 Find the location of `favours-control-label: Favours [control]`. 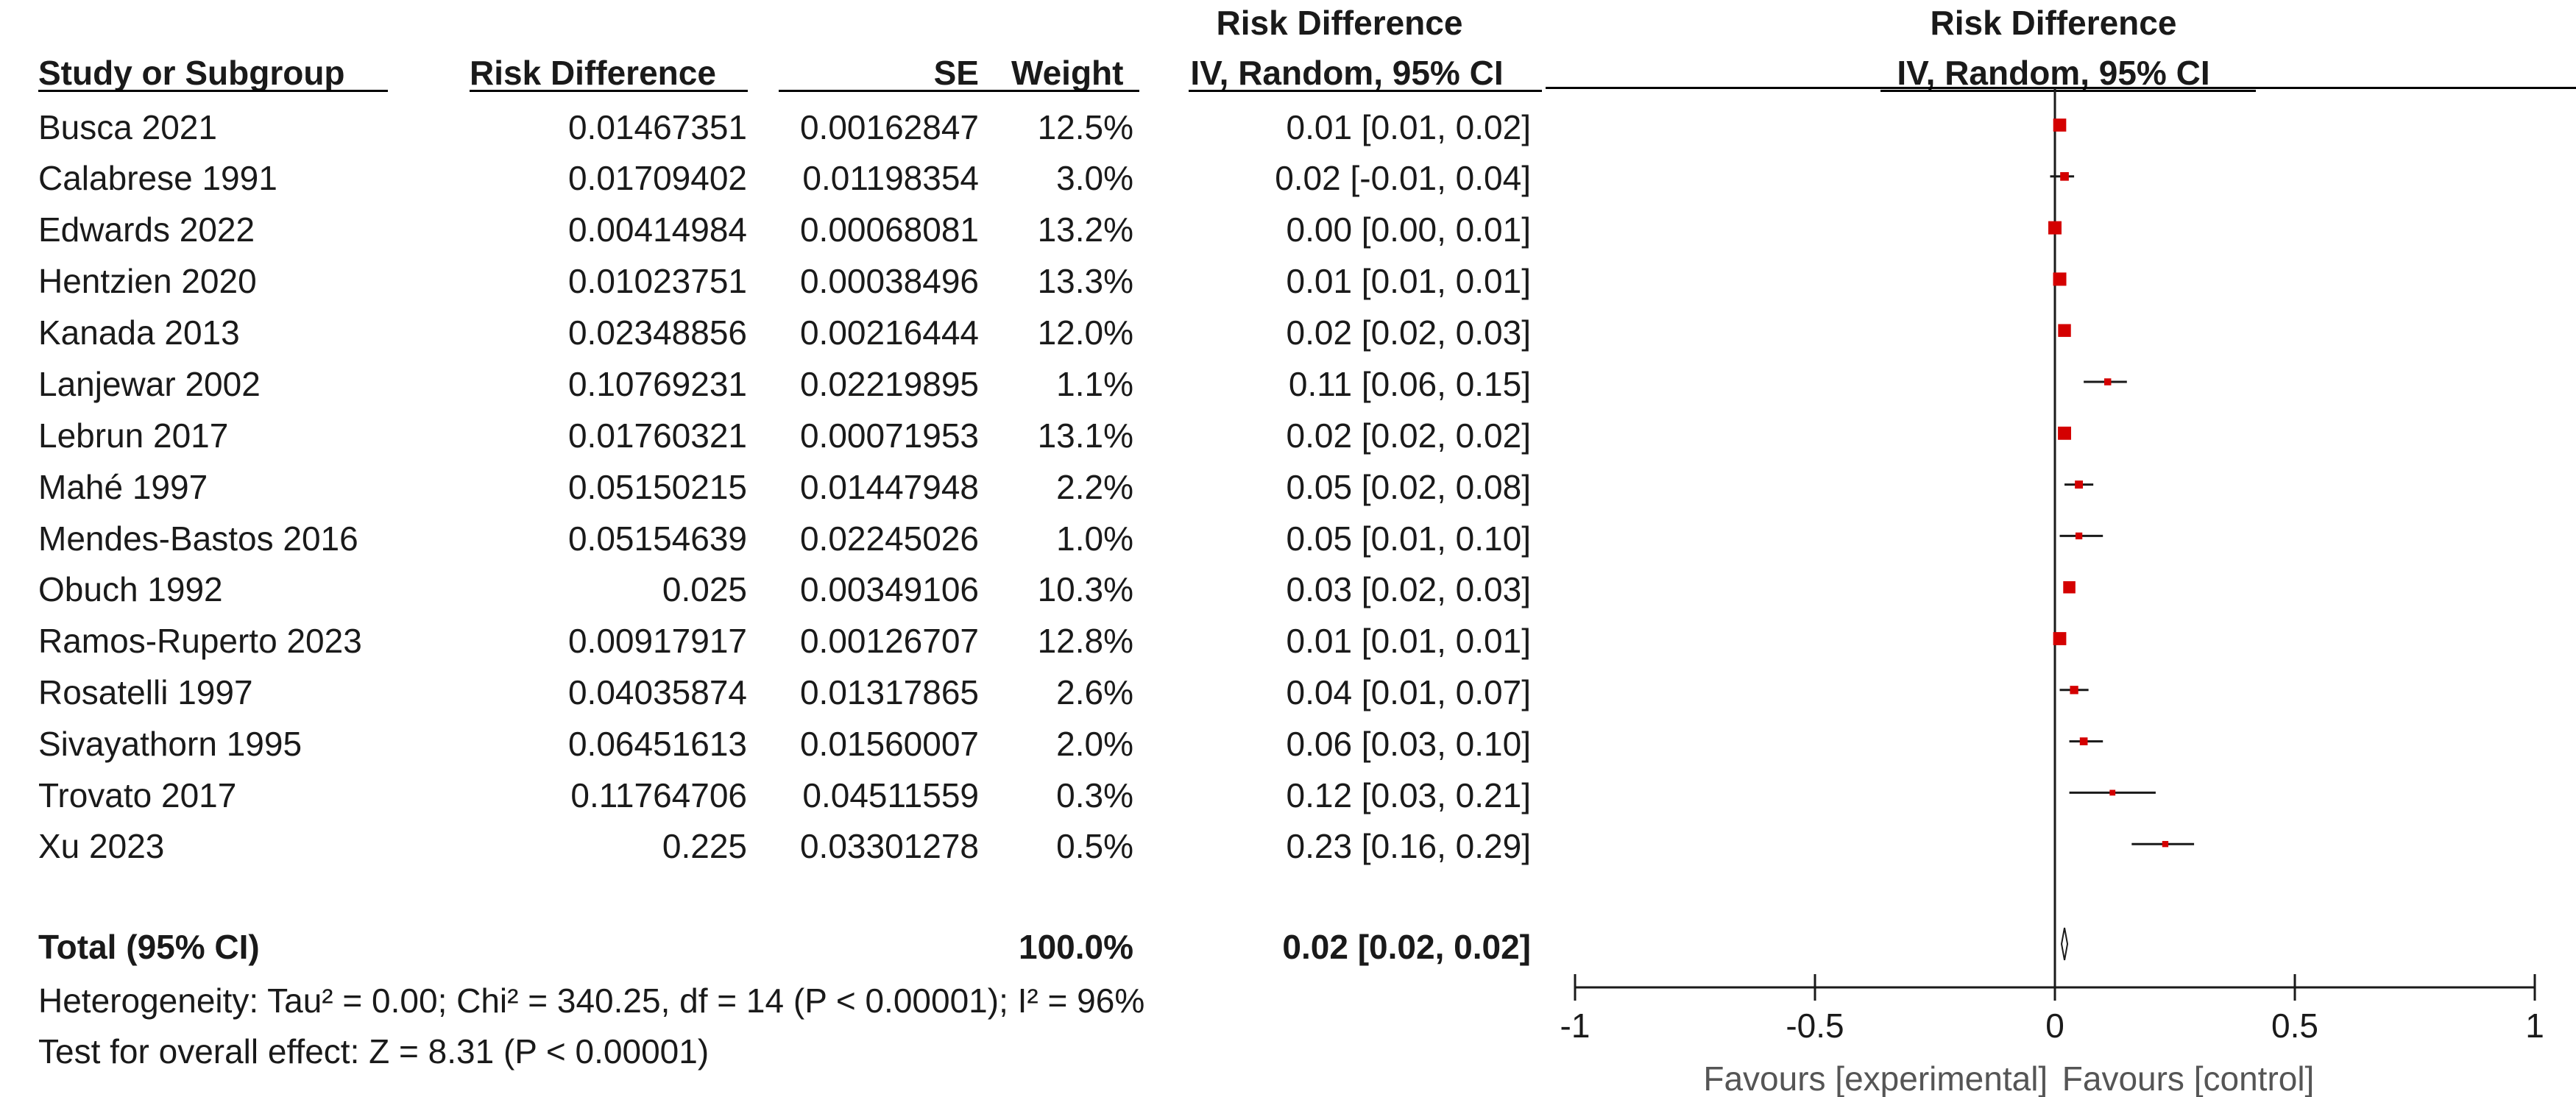

favours-control-label: Favours [control] is located at coordinates (2188, 1078).